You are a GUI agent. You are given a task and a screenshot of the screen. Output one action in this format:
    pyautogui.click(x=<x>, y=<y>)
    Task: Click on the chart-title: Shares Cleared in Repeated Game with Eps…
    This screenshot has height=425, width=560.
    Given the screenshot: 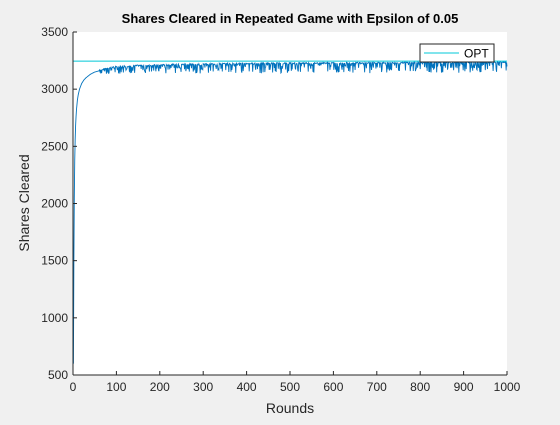 What is the action you would take?
    pyautogui.click(x=290, y=18)
    